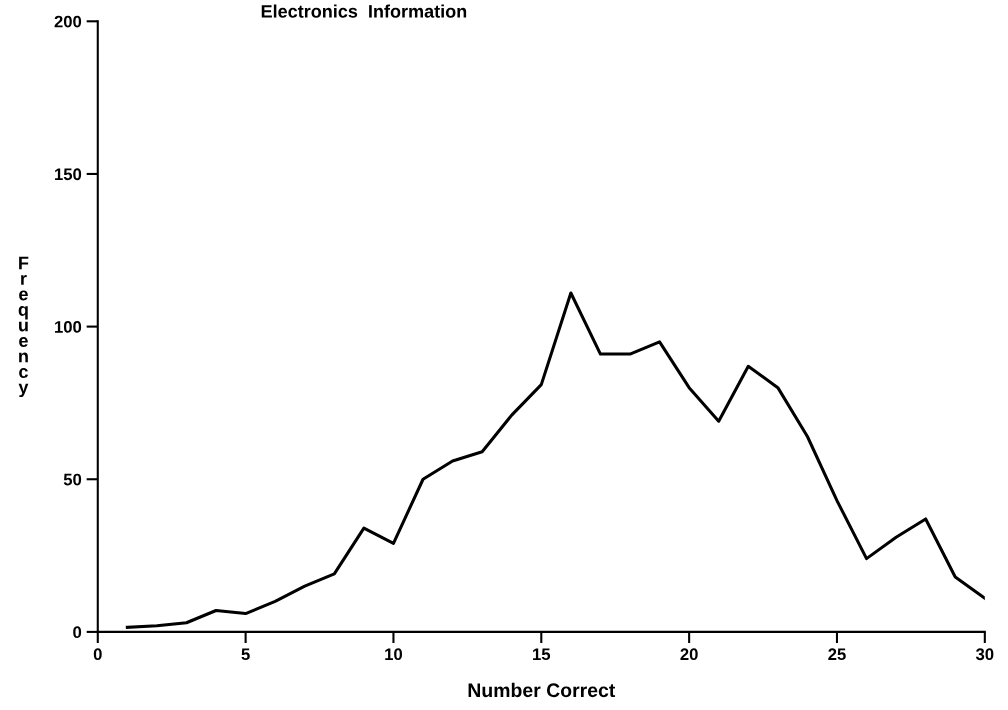 This screenshot has width=1008, height=710. Describe the element at coordinates (23, 327) in the screenshot. I see `text: F r e q u e n c y` at that location.